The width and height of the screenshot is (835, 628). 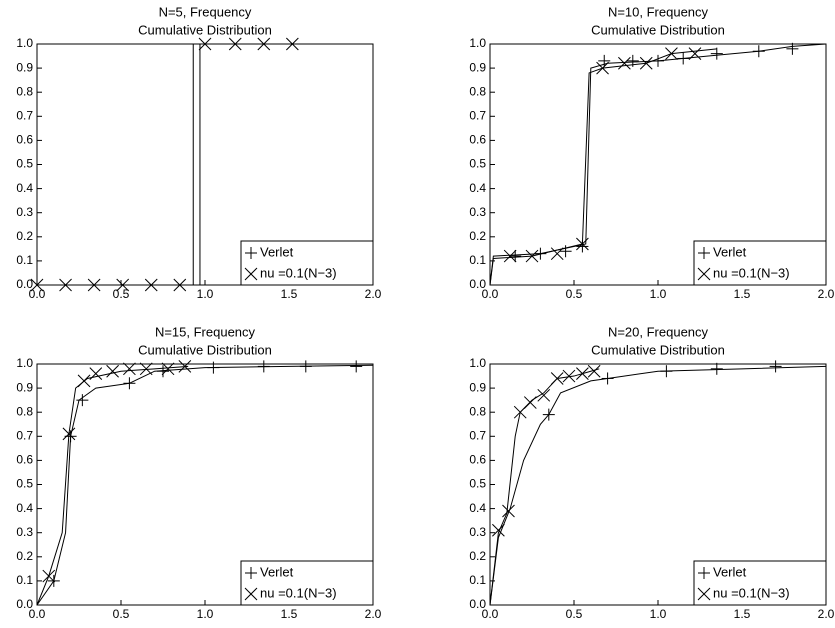 What do you see at coordinates (37, 294) in the screenshot?
I see `x-tick-label: 0.0` at bounding box center [37, 294].